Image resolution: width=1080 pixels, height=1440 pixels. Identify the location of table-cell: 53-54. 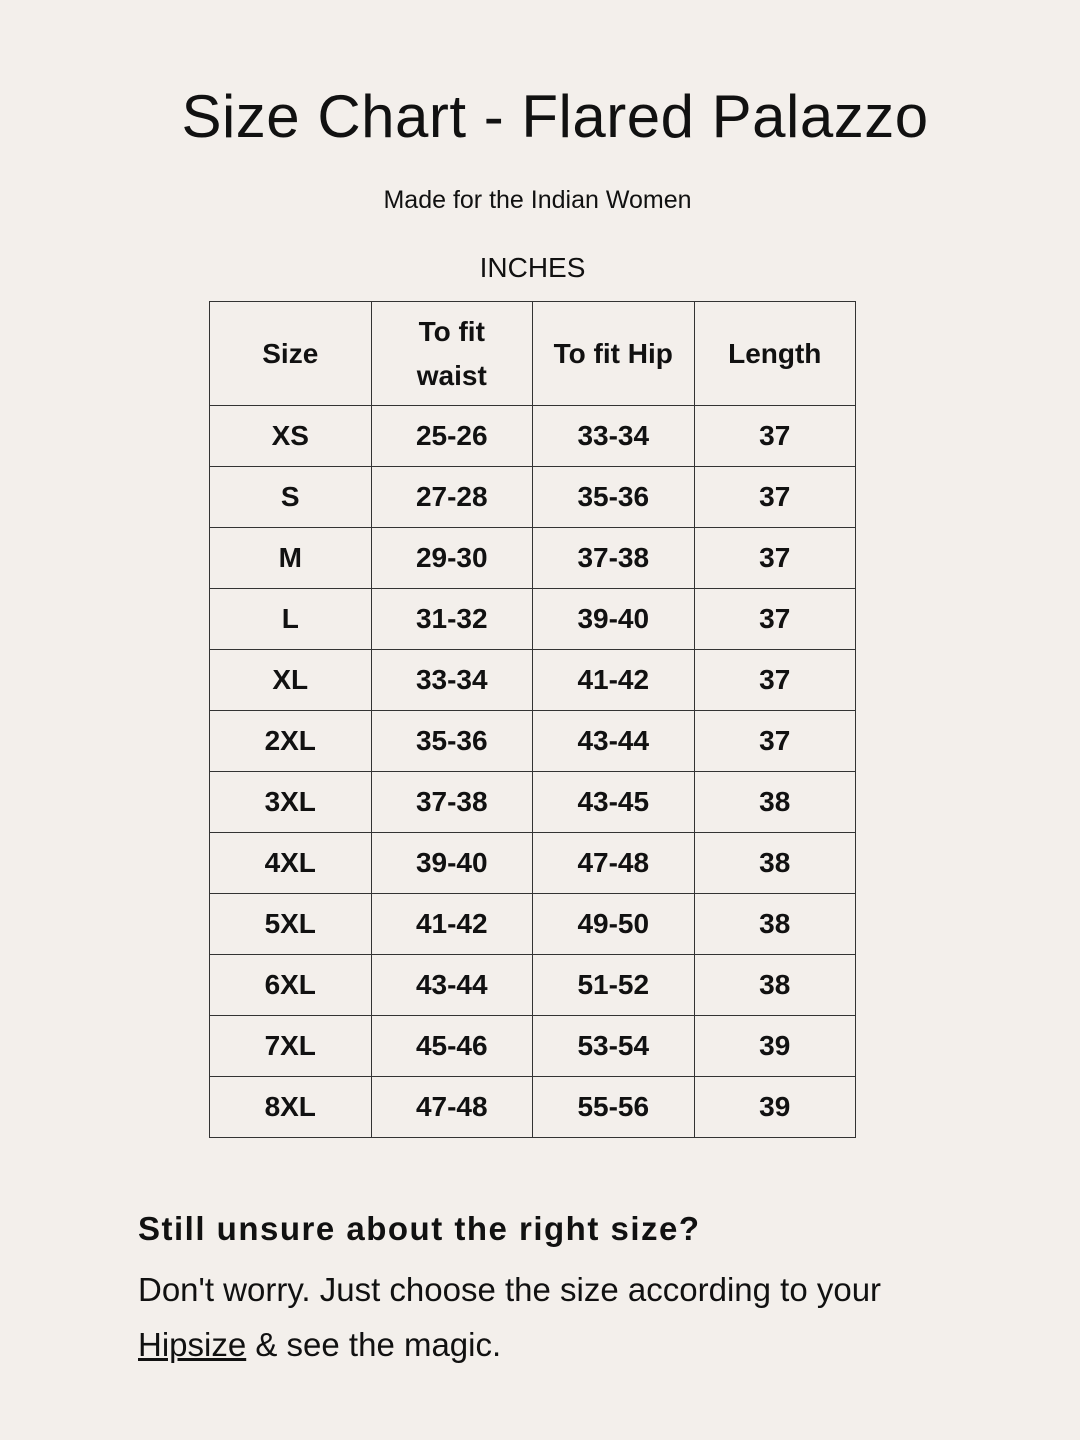
(613, 1046).